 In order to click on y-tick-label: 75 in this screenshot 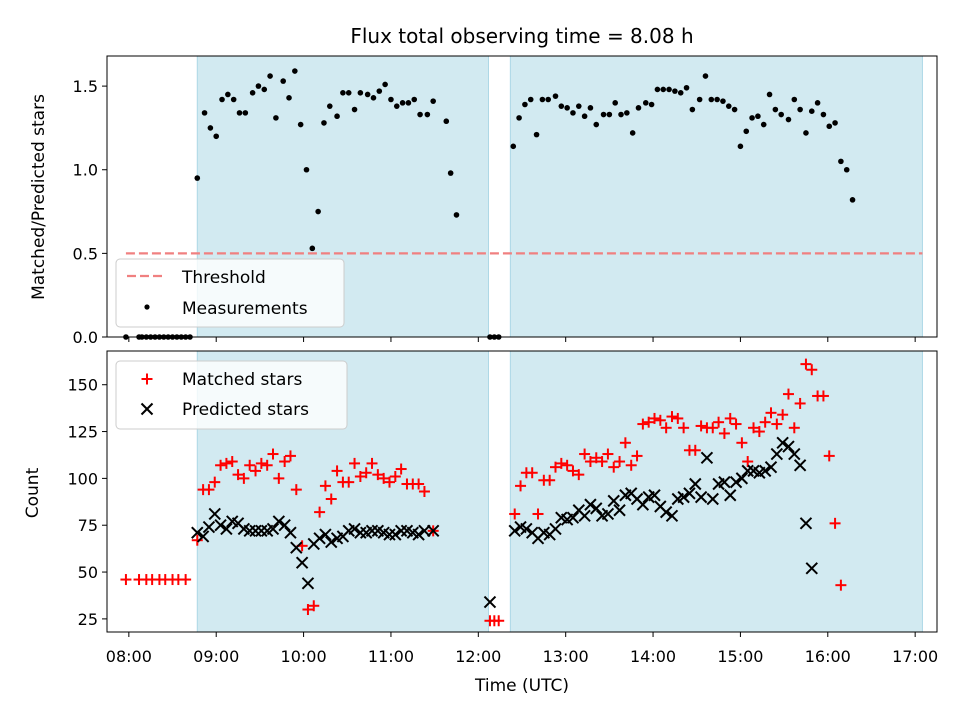, I will do `click(88, 525)`.